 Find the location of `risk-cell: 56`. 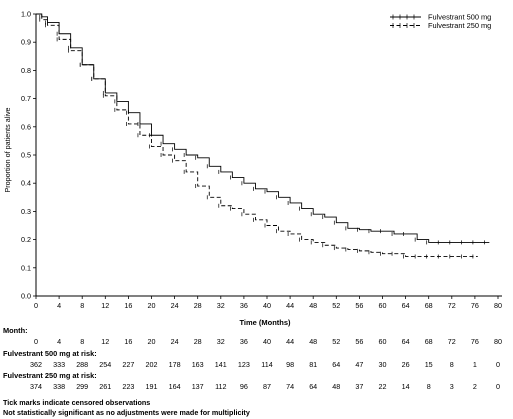

risk-cell: 56 is located at coordinates (359, 341).